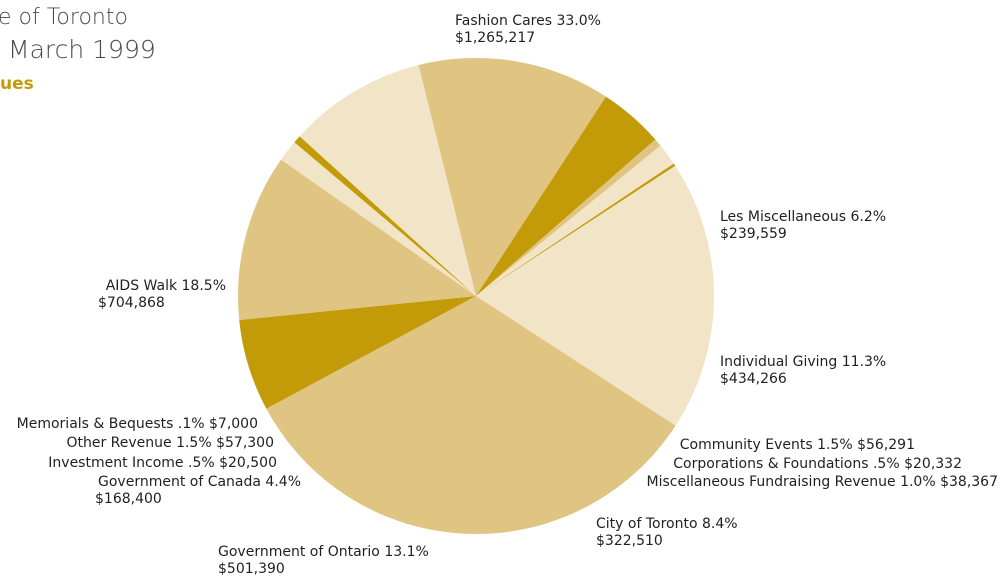  Describe the element at coordinates (803, 217) in the screenshot. I see `slice-label-les-miscellaneous: Les Miscellaneous 6.2%` at that location.